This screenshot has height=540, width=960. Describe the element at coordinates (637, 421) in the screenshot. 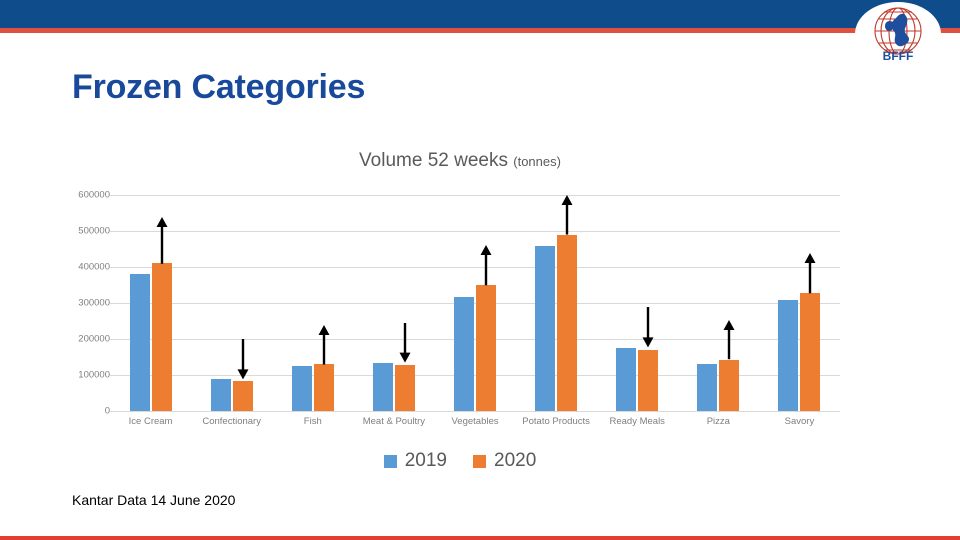

I see `x-axis-tick: Ready Meals` at that location.